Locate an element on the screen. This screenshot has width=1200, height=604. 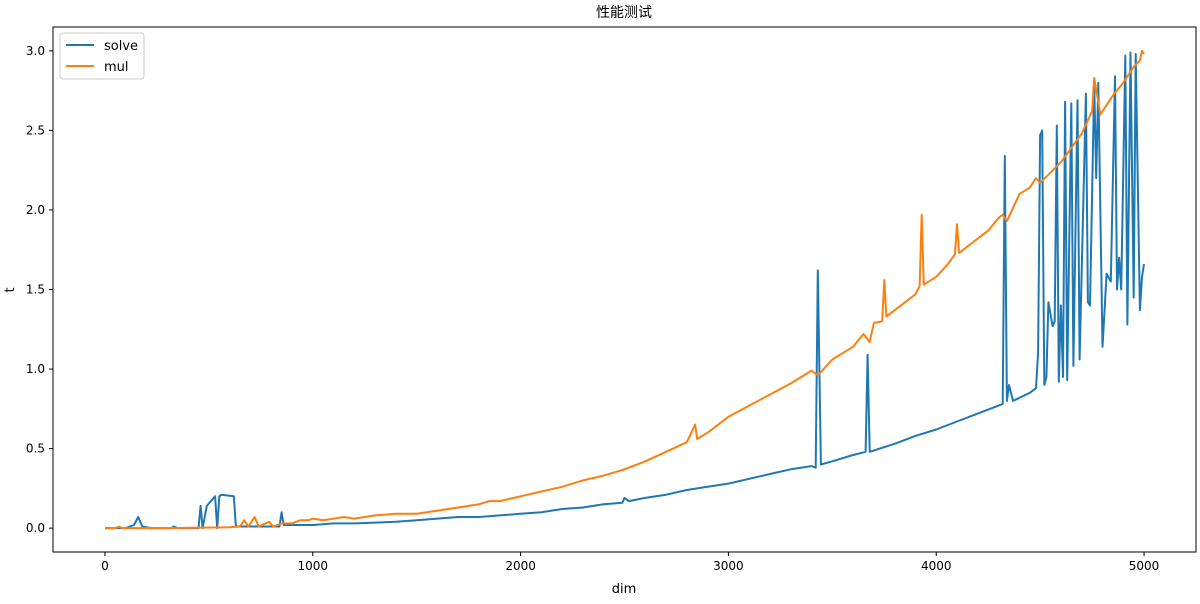
x-tick-label: 4000 is located at coordinates (936, 566).